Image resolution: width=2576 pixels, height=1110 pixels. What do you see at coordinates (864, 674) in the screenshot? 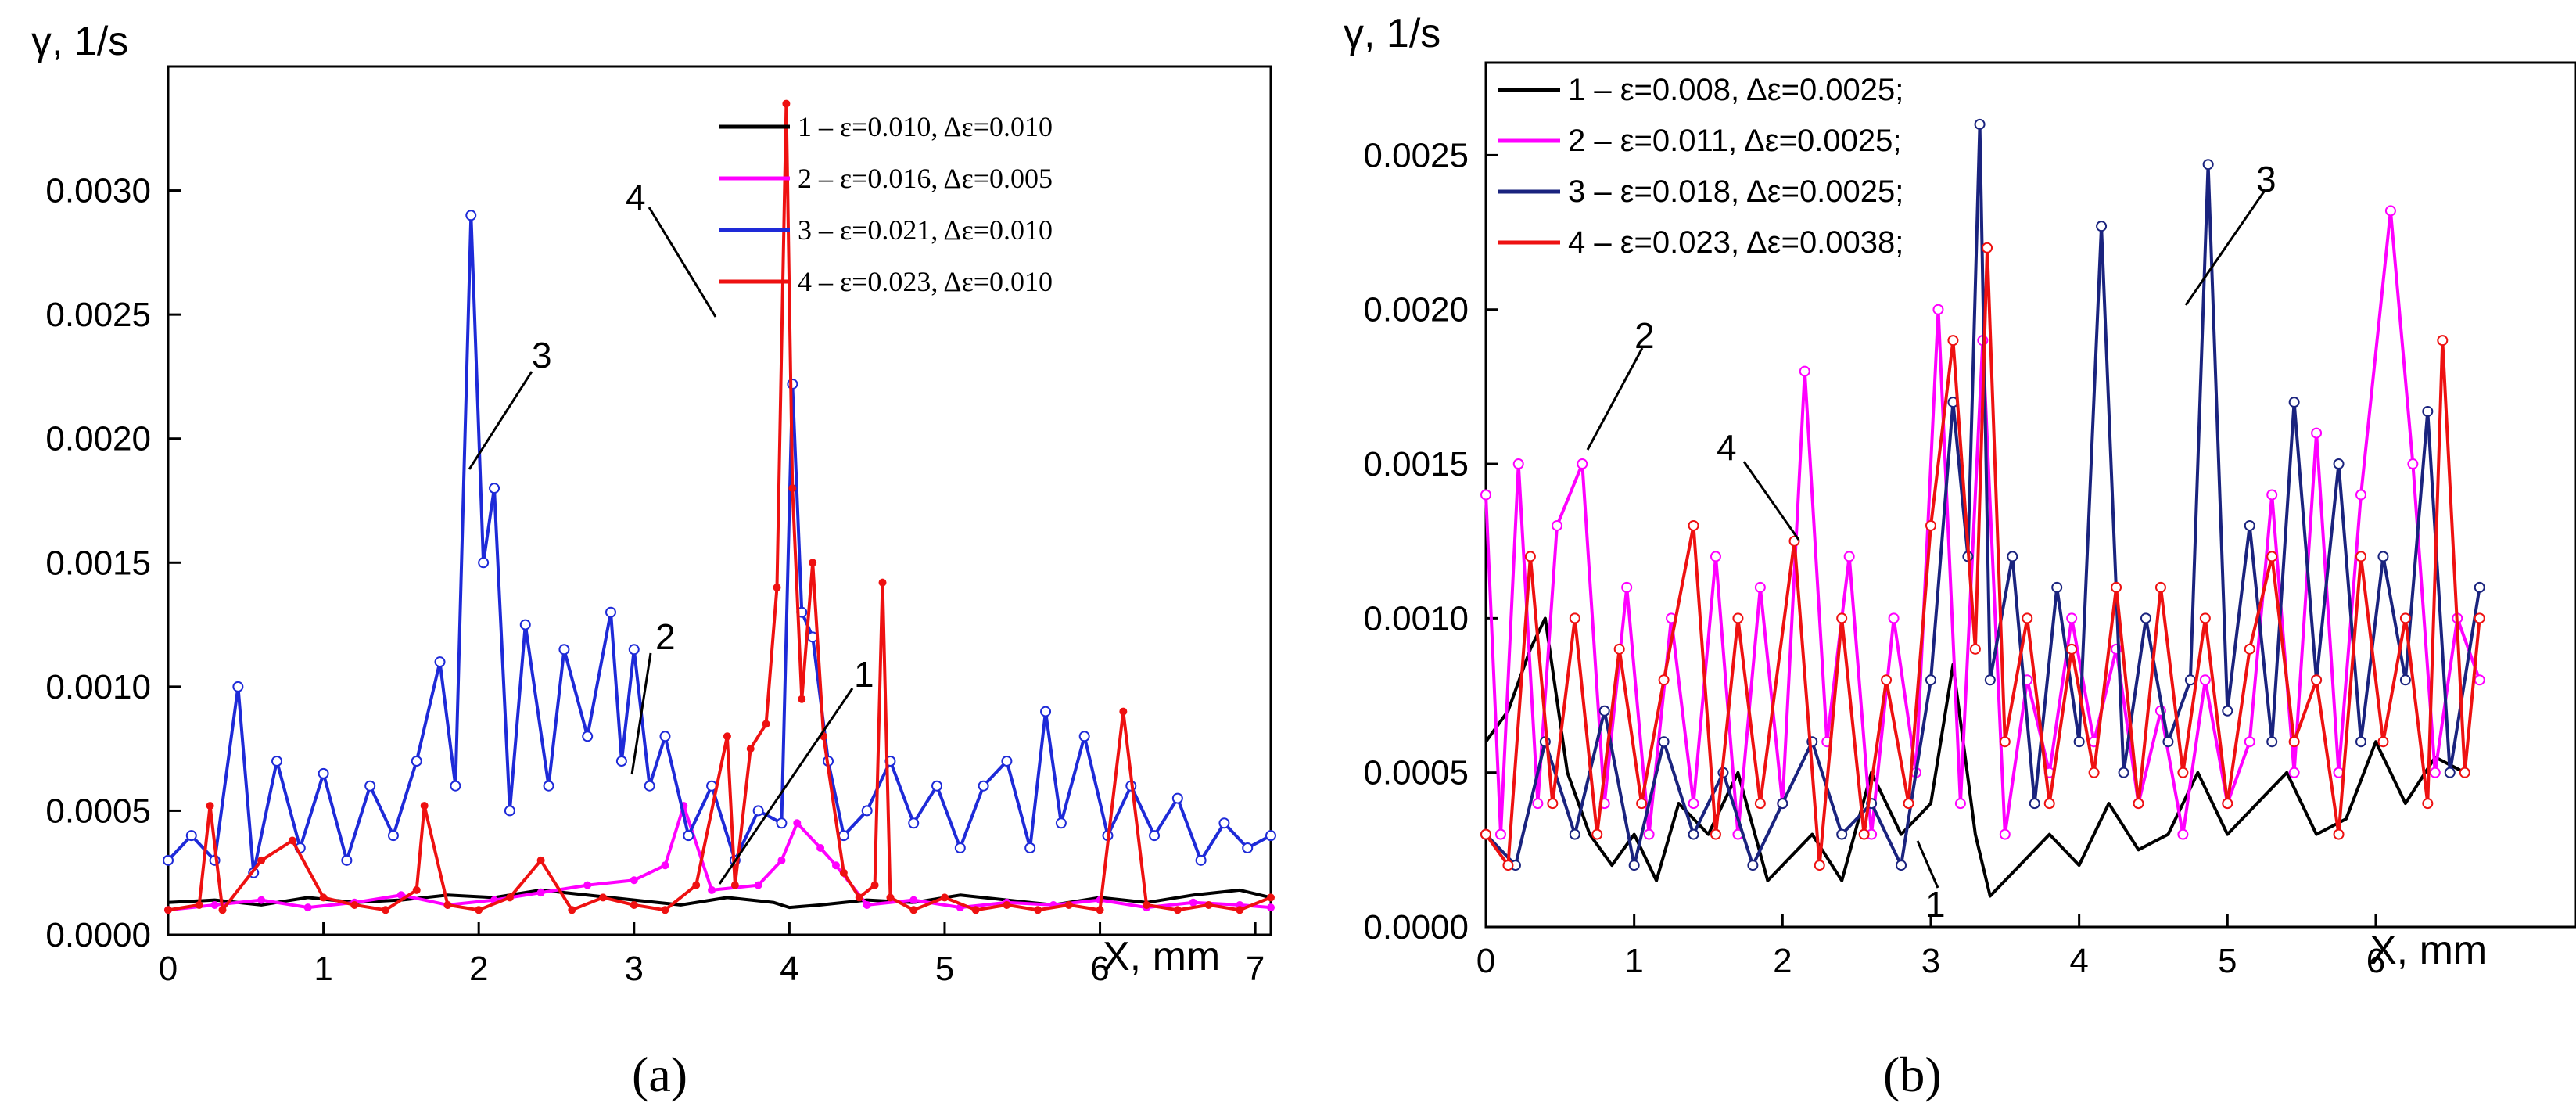
I see `annotation-a-1: 1` at bounding box center [864, 674].